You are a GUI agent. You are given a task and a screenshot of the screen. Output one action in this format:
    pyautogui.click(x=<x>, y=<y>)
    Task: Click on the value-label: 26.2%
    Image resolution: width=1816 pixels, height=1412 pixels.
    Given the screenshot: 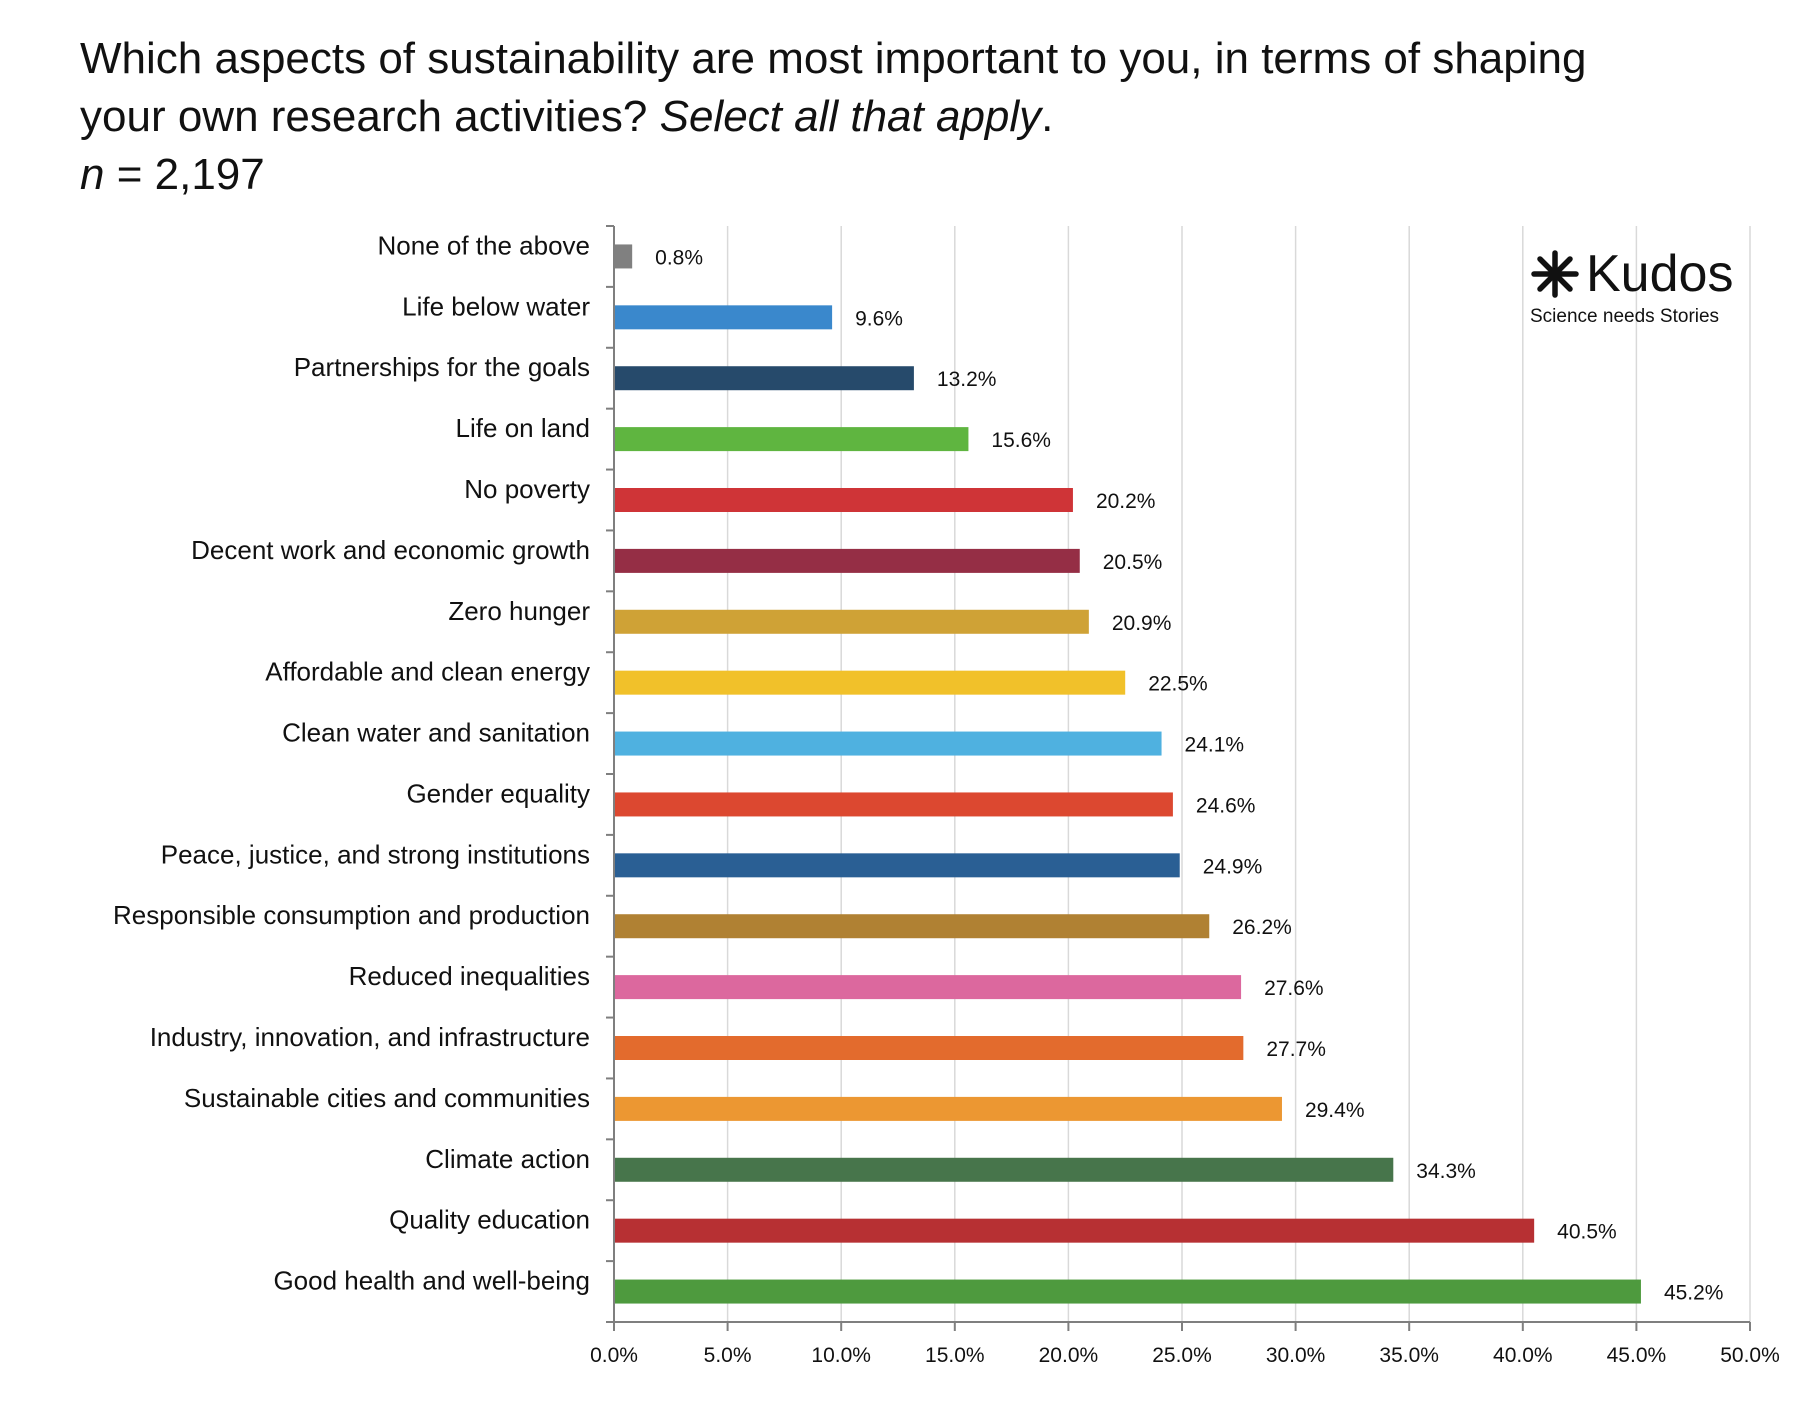 What is the action you would take?
    pyautogui.click(x=1262, y=927)
    